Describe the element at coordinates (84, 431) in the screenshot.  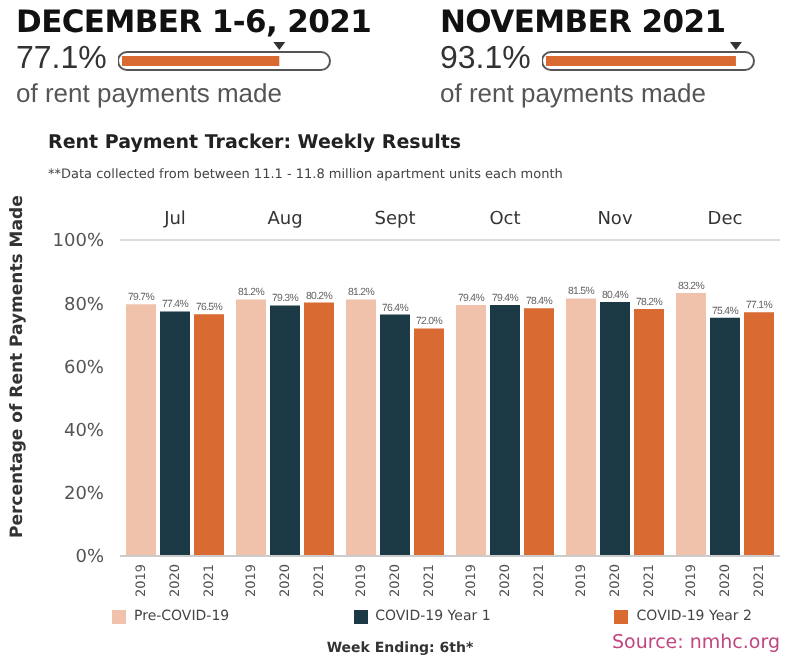
I see `y-tick-label: 40%` at that location.